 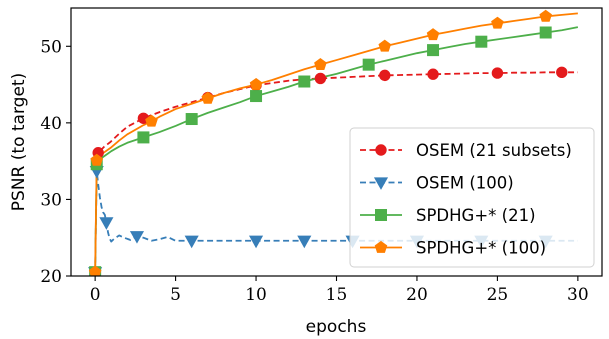 What do you see at coordinates (578, 295) in the screenshot?
I see `x-tick-label-30: 30` at bounding box center [578, 295].